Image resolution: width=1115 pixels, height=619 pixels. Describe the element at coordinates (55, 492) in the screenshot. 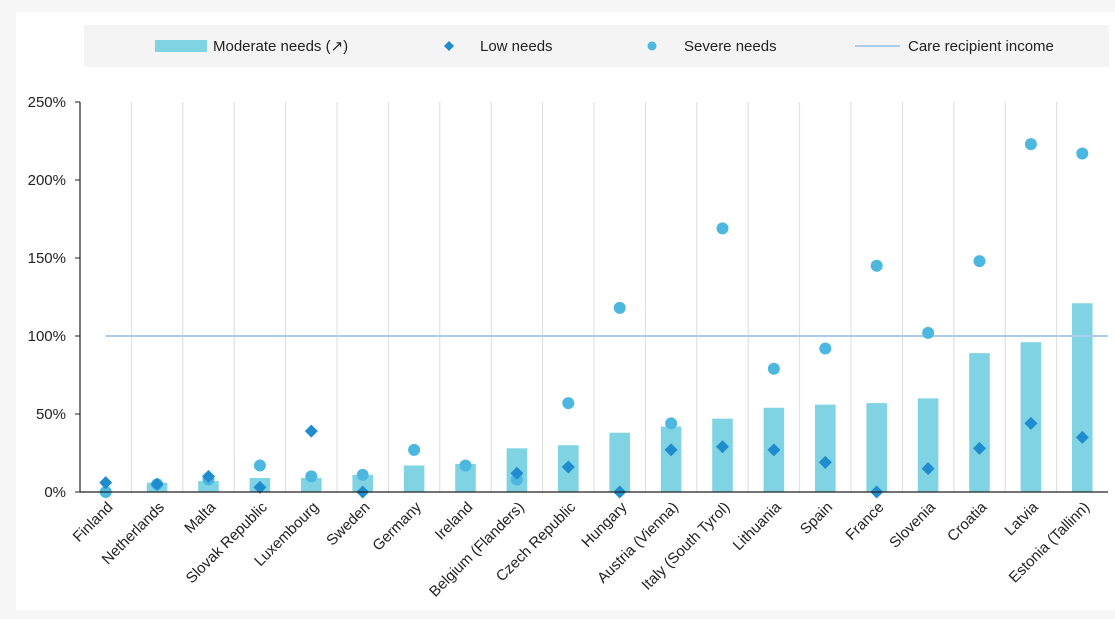

I see `y-tick-label: 0%` at that location.